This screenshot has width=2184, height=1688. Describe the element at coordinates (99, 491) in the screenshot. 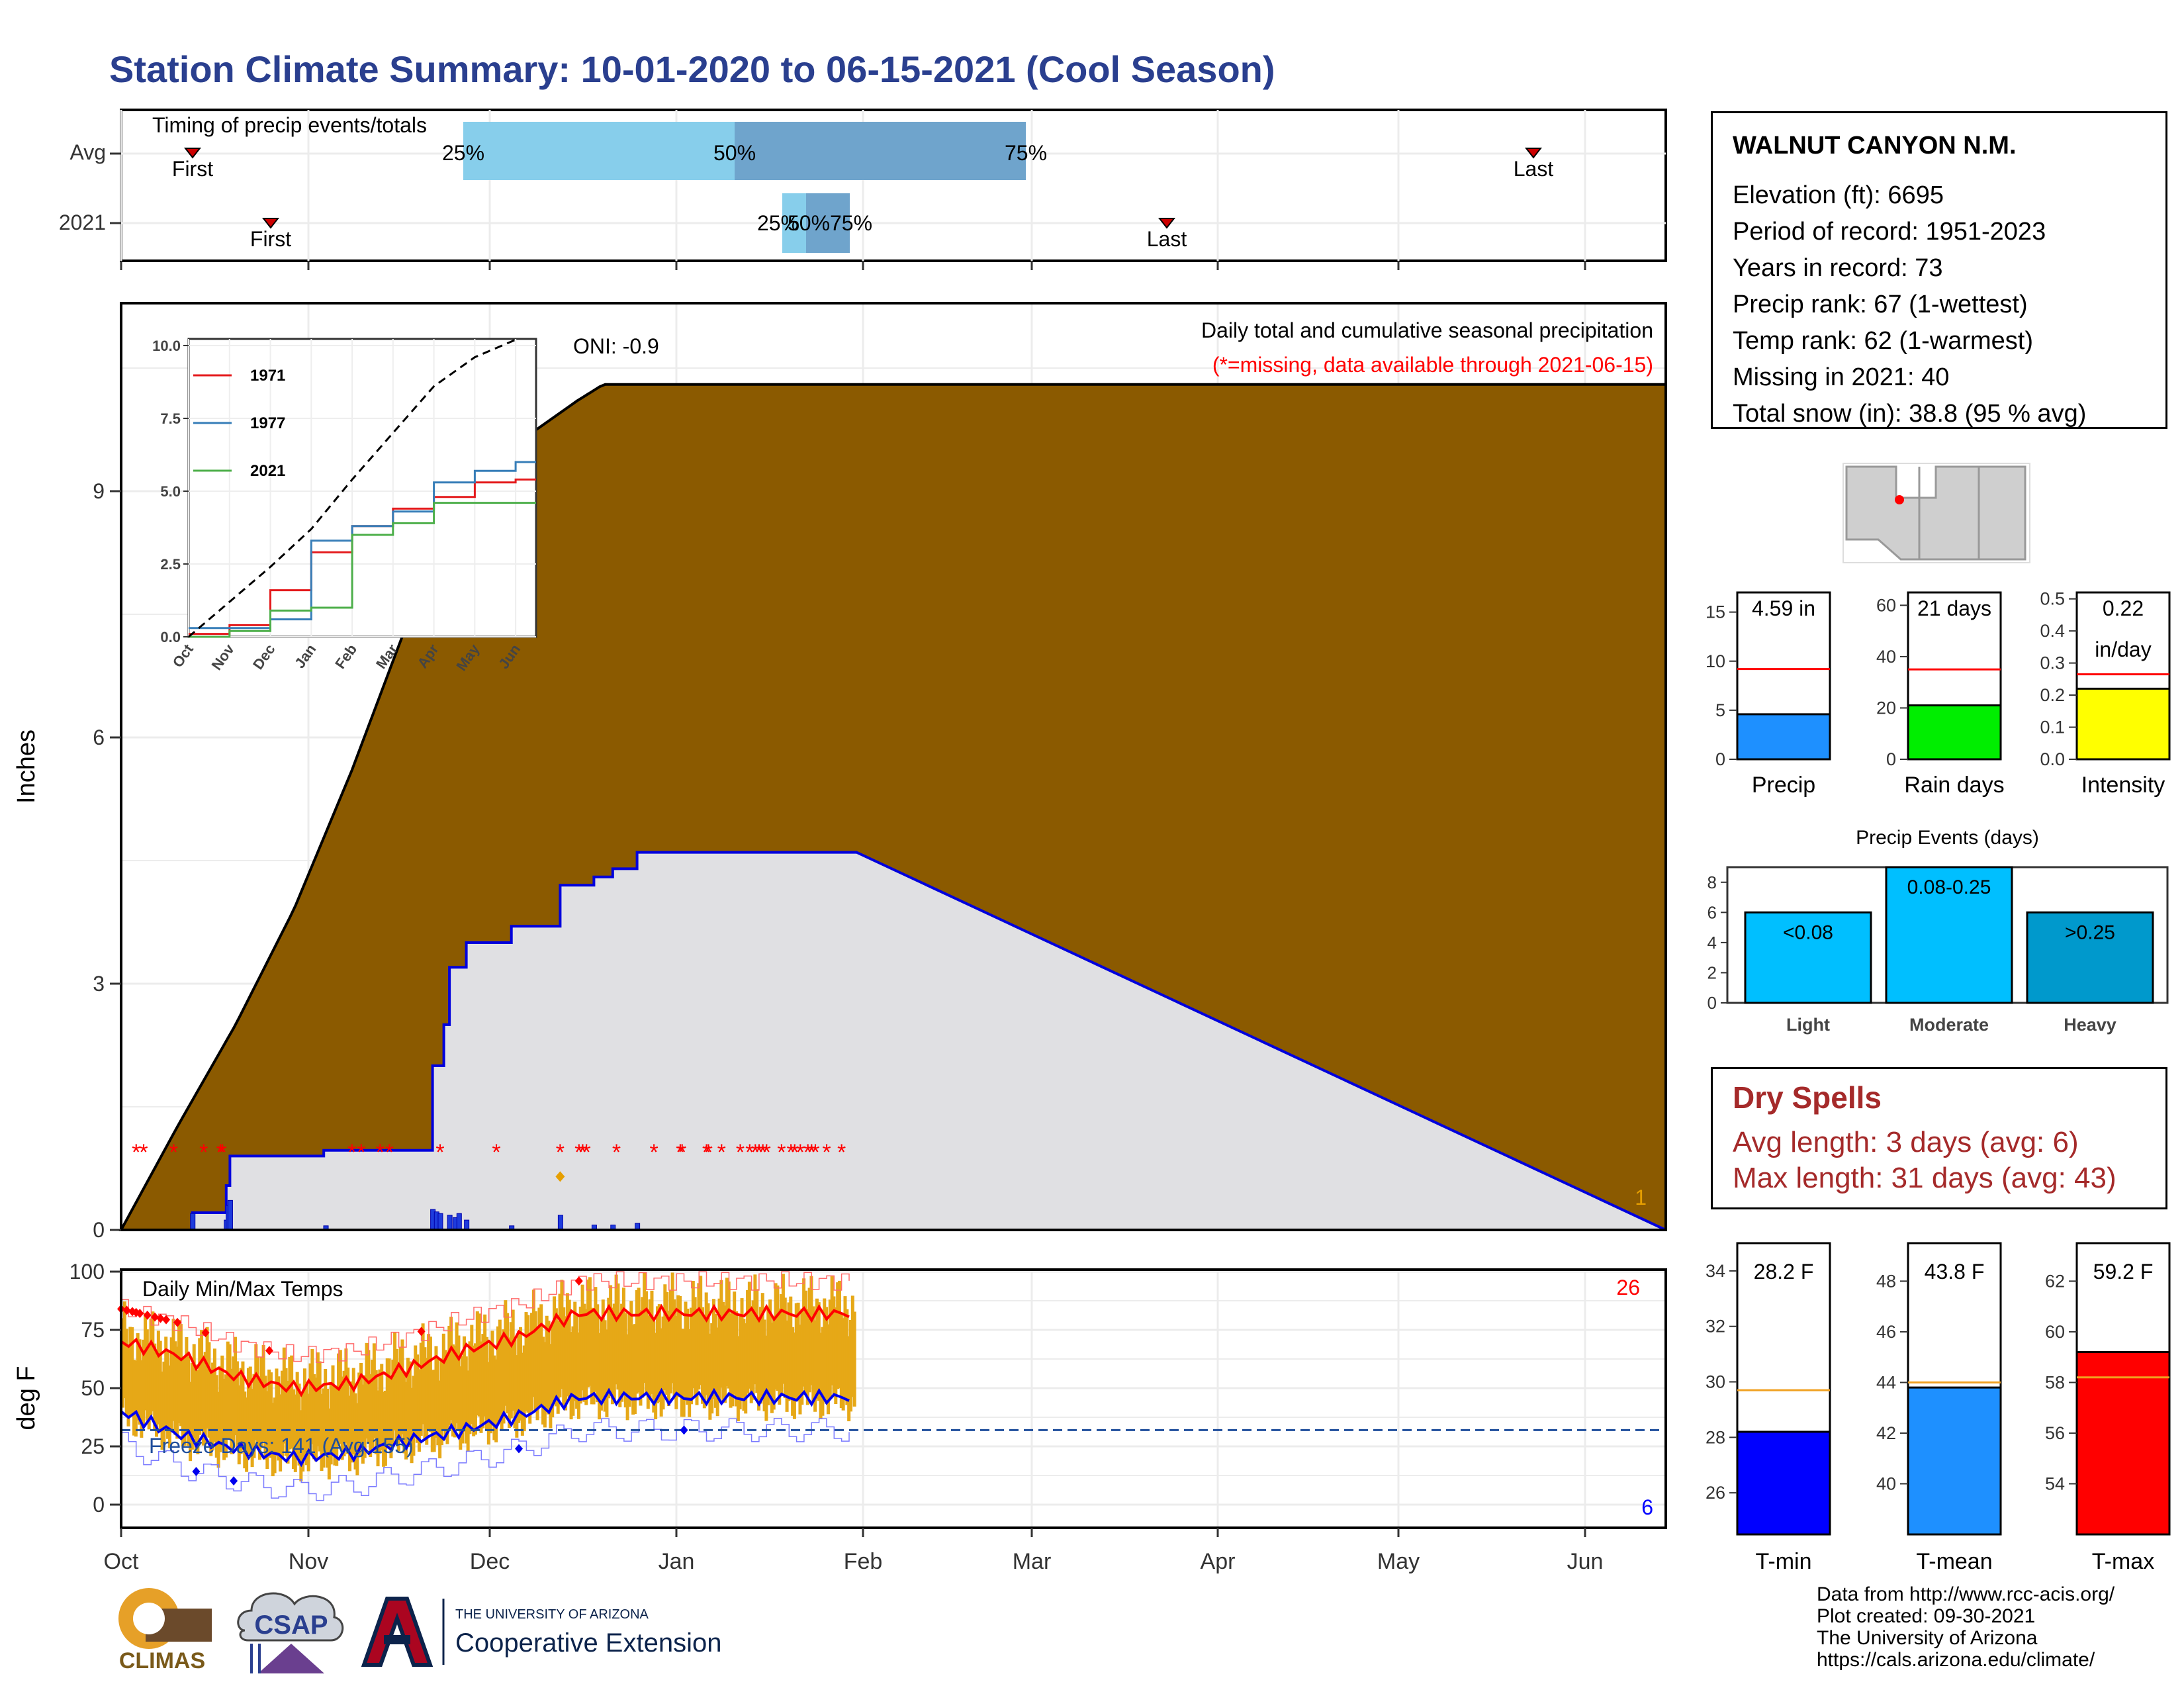

I see `precip-ytick-label: 9` at that location.